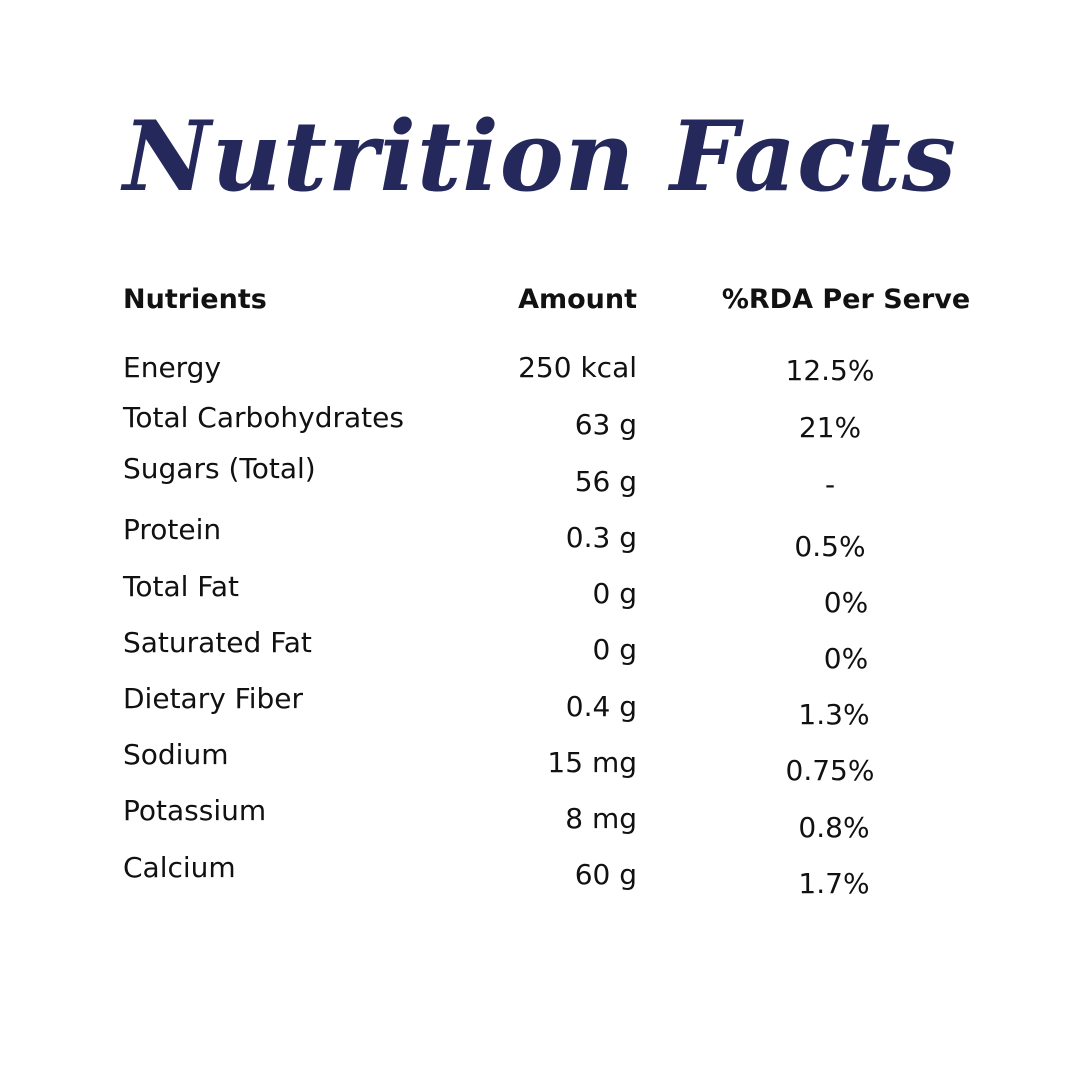  What do you see at coordinates (213, 698) in the screenshot?
I see `nutrient-name: Dietary Fiber` at bounding box center [213, 698].